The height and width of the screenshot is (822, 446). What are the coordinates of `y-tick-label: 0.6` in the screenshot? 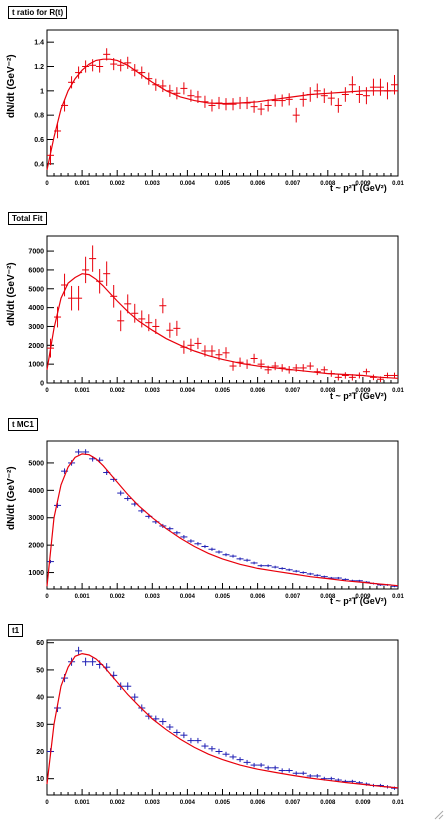 It's located at (39, 140).